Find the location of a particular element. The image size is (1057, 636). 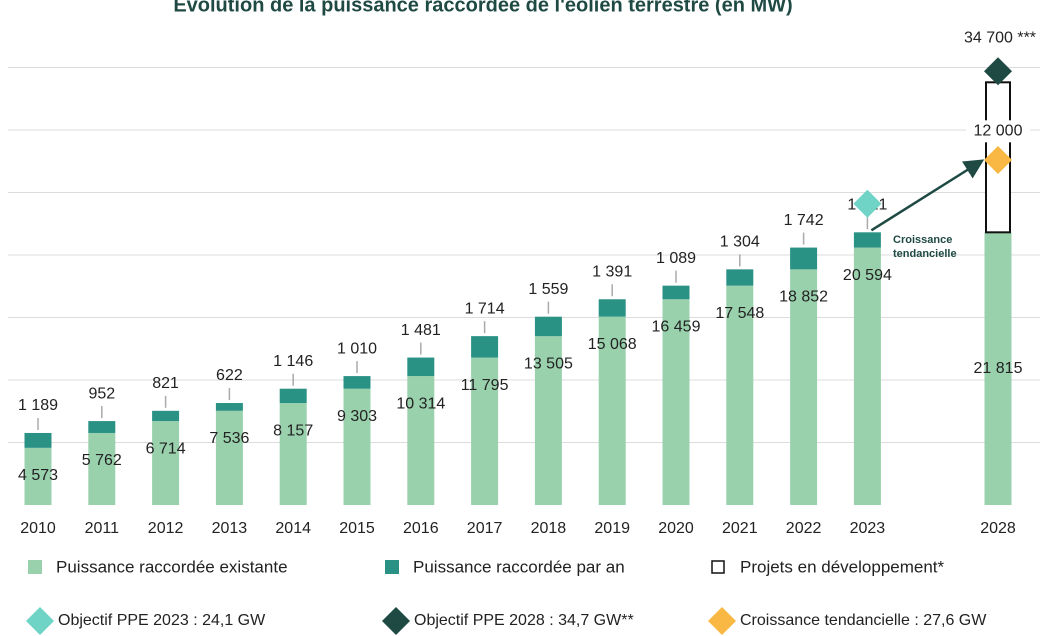

marker-label: 34 700 *** is located at coordinates (1000, 37).